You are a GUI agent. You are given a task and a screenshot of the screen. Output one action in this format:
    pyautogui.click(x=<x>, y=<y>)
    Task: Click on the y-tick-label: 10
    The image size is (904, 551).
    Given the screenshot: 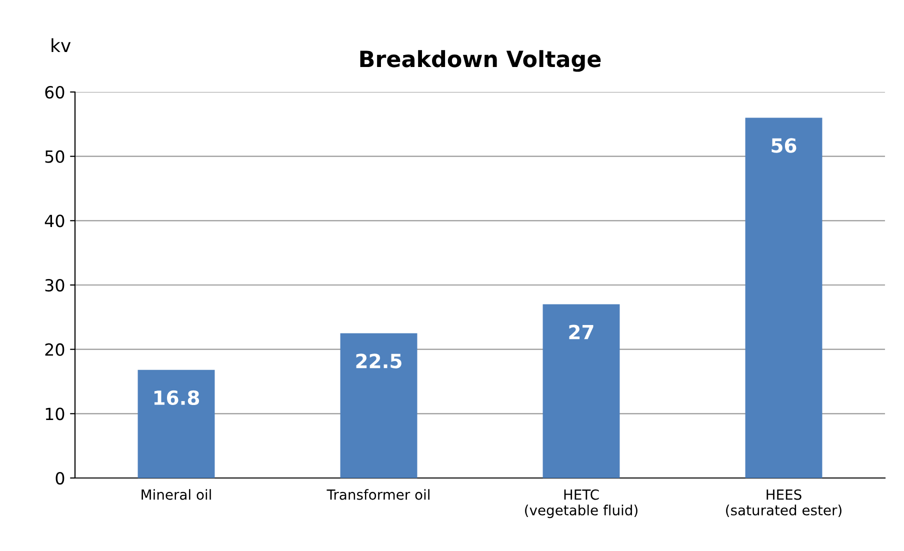 What is the action you would take?
    pyautogui.click(x=55, y=414)
    